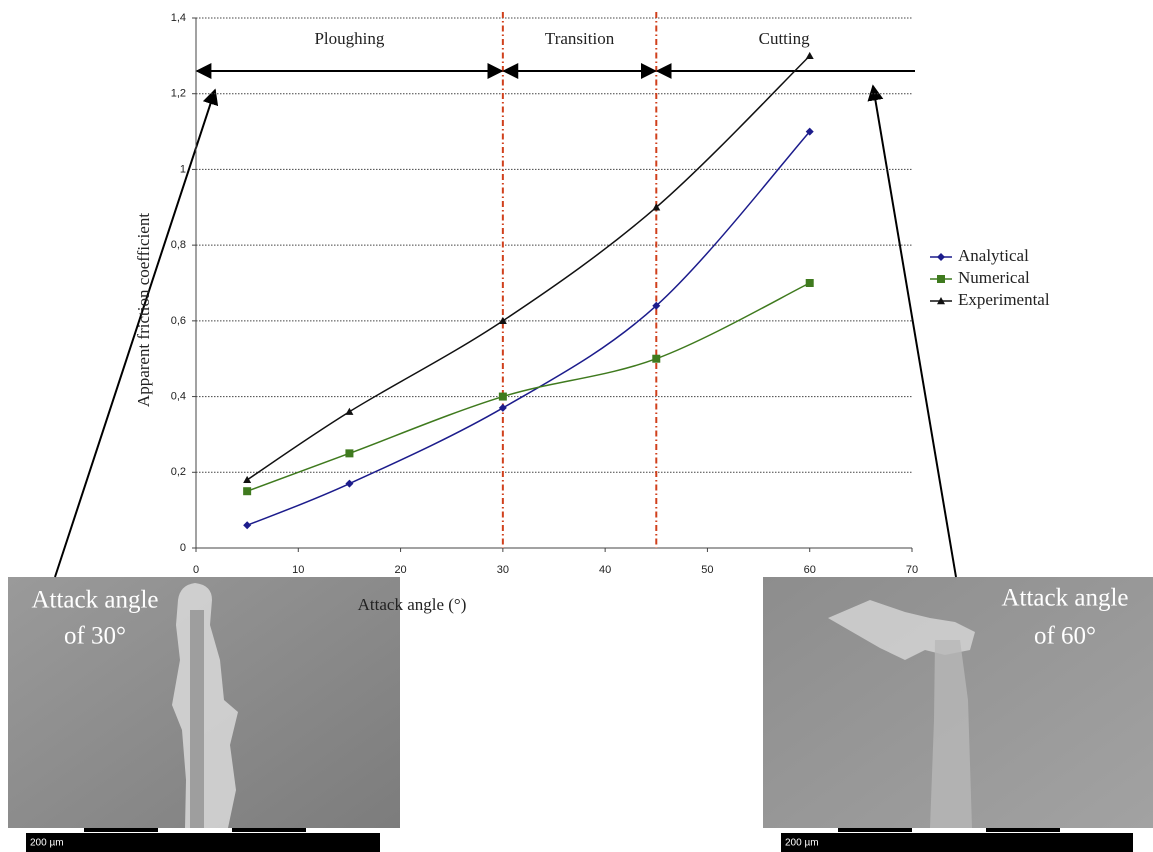 This screenshot has width=1153, height=852. What do you see at coordinates (178, 18) in the screenshot?
I see `y-tick-label: 1,4` at bounding box center [178, 18].